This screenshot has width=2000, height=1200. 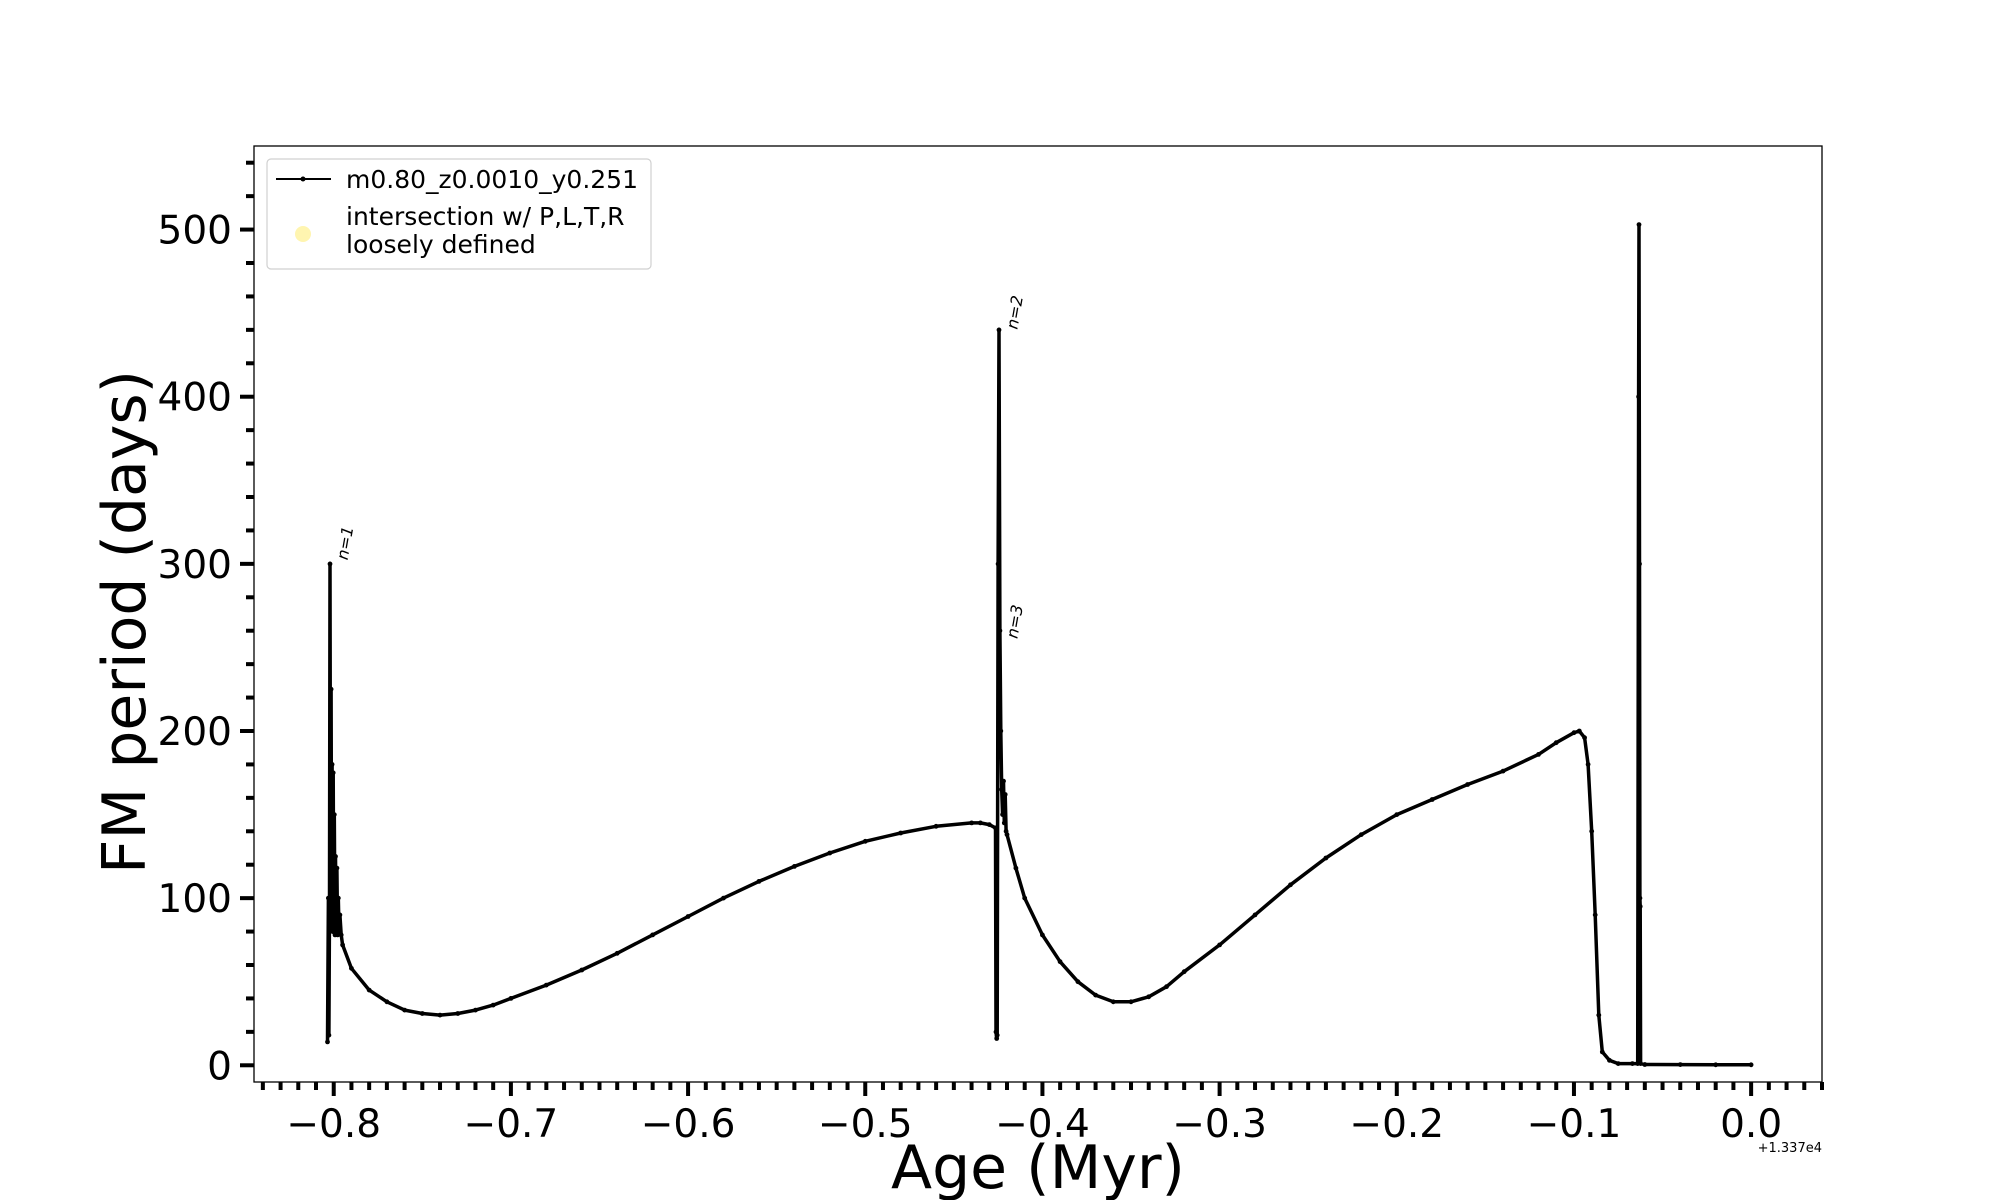 What do you see at coordinates (195, 732) in the screenshot?
I see `y-tick-label: 200` at bounding box center [195, 732].